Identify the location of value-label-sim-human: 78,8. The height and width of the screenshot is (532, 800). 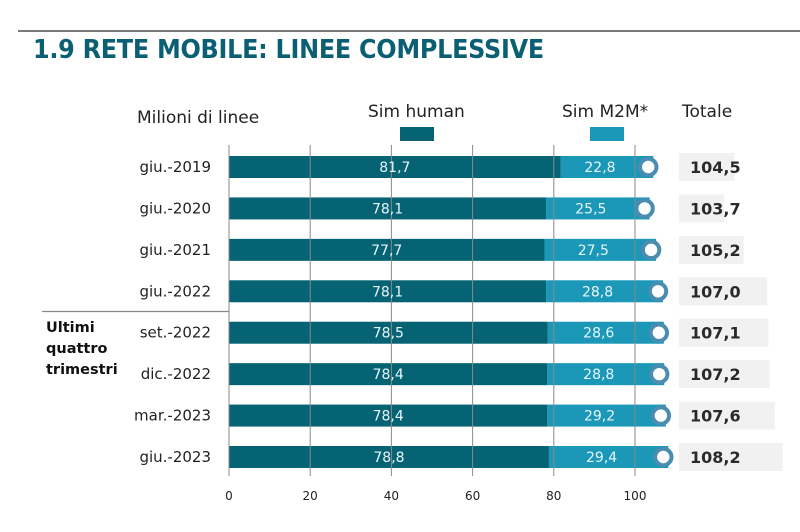
(388, 458).